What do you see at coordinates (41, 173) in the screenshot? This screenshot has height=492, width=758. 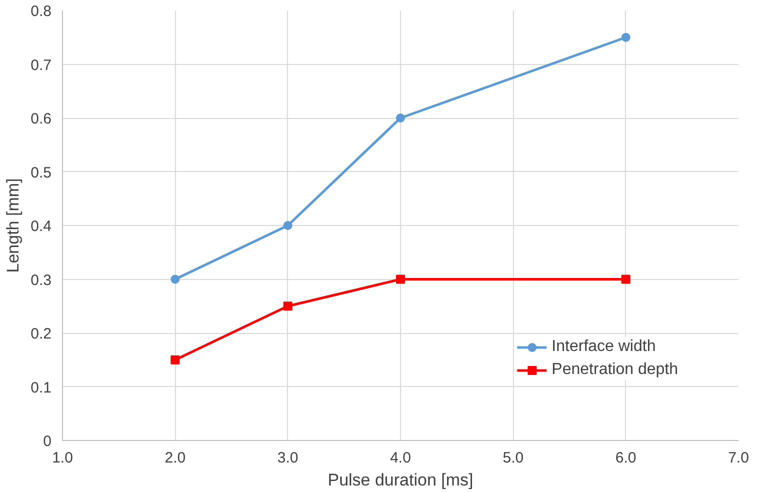 I see `y-tick-label: 0.5` at bounding box center [41, 173].